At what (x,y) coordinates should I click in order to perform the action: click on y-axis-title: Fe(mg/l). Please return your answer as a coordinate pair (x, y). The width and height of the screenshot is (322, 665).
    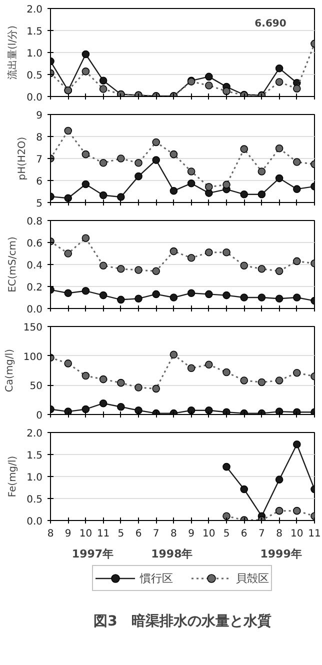
    Looking at the image, I should click on (13, 477).